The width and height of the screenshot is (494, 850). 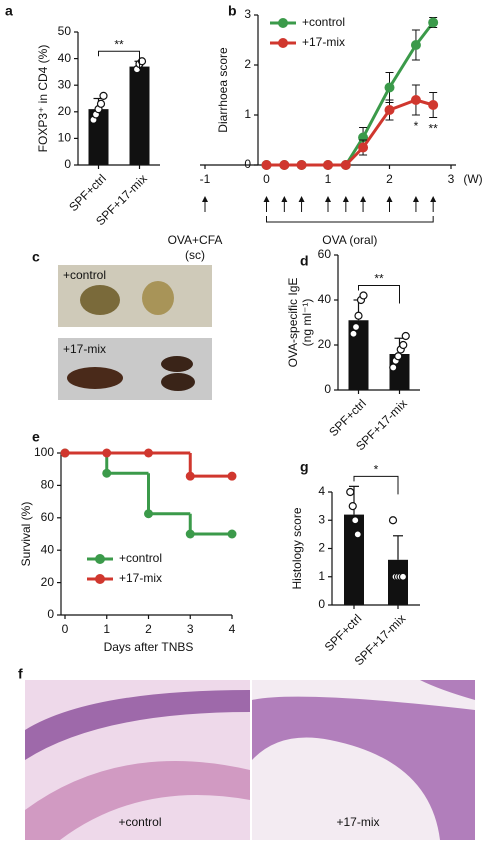 What do you see at coordinates (205, 179) in the screenshot?
I see `x-tick-label: -1` at bounding box center [205, 179].